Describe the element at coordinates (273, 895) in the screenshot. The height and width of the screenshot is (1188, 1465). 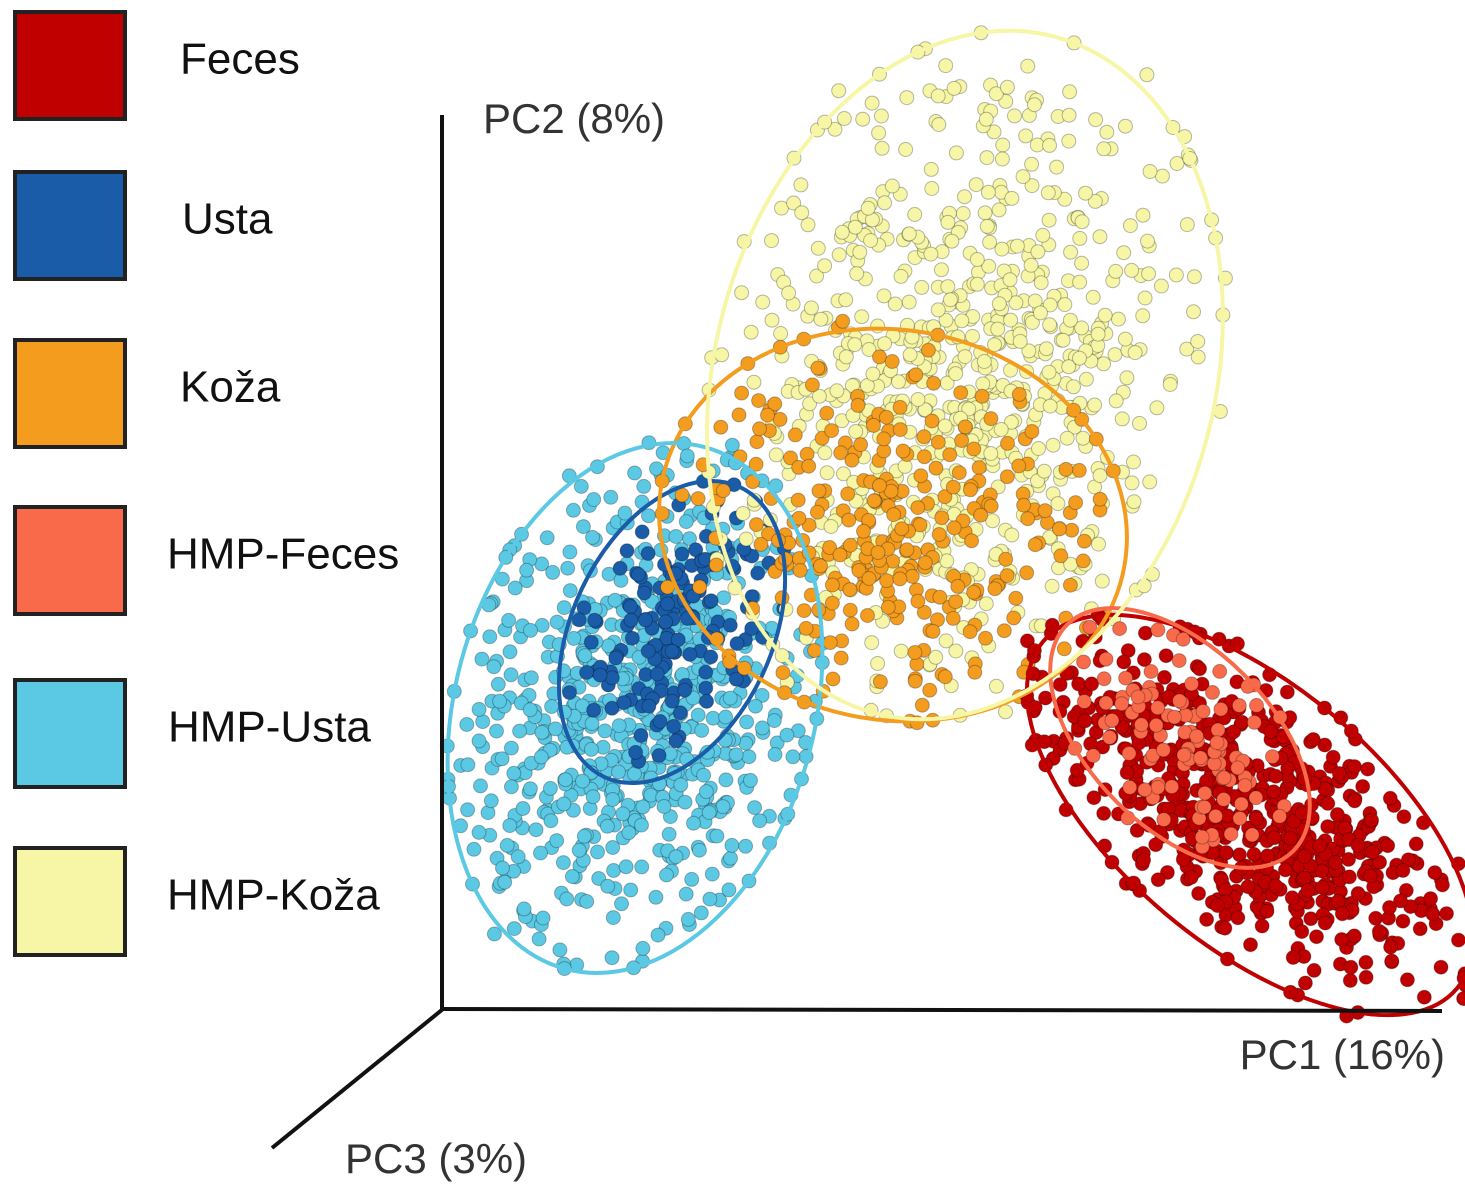
I see `legend-label: HMP-Koža` at that location.